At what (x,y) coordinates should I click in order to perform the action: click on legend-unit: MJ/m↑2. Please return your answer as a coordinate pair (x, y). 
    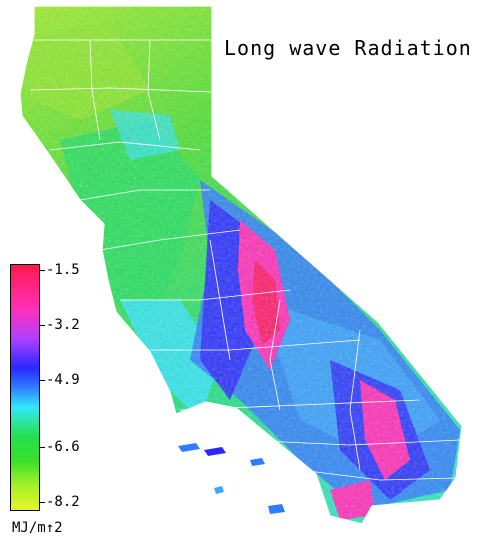
    Looking at the image, I should click on (37, 528).